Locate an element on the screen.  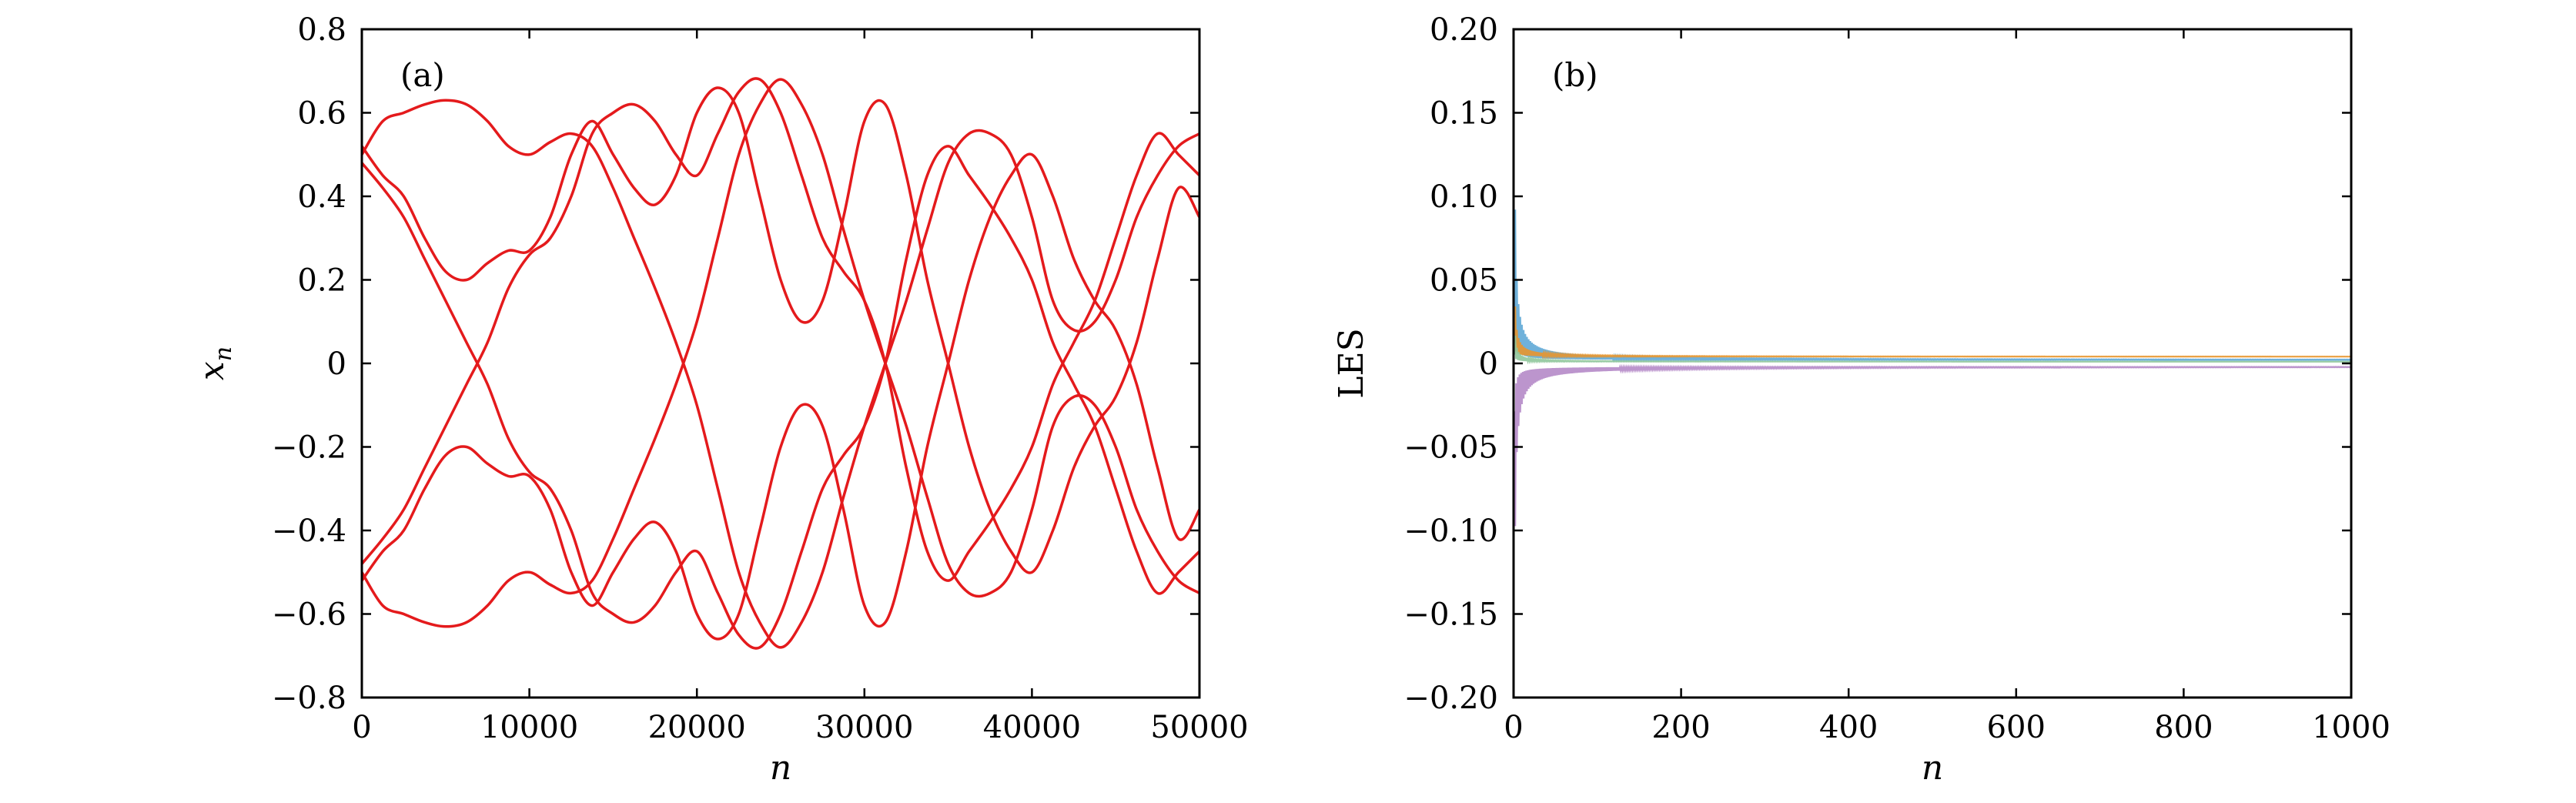
y-tick-label: −0.4 is located at coordinates (309, 531).